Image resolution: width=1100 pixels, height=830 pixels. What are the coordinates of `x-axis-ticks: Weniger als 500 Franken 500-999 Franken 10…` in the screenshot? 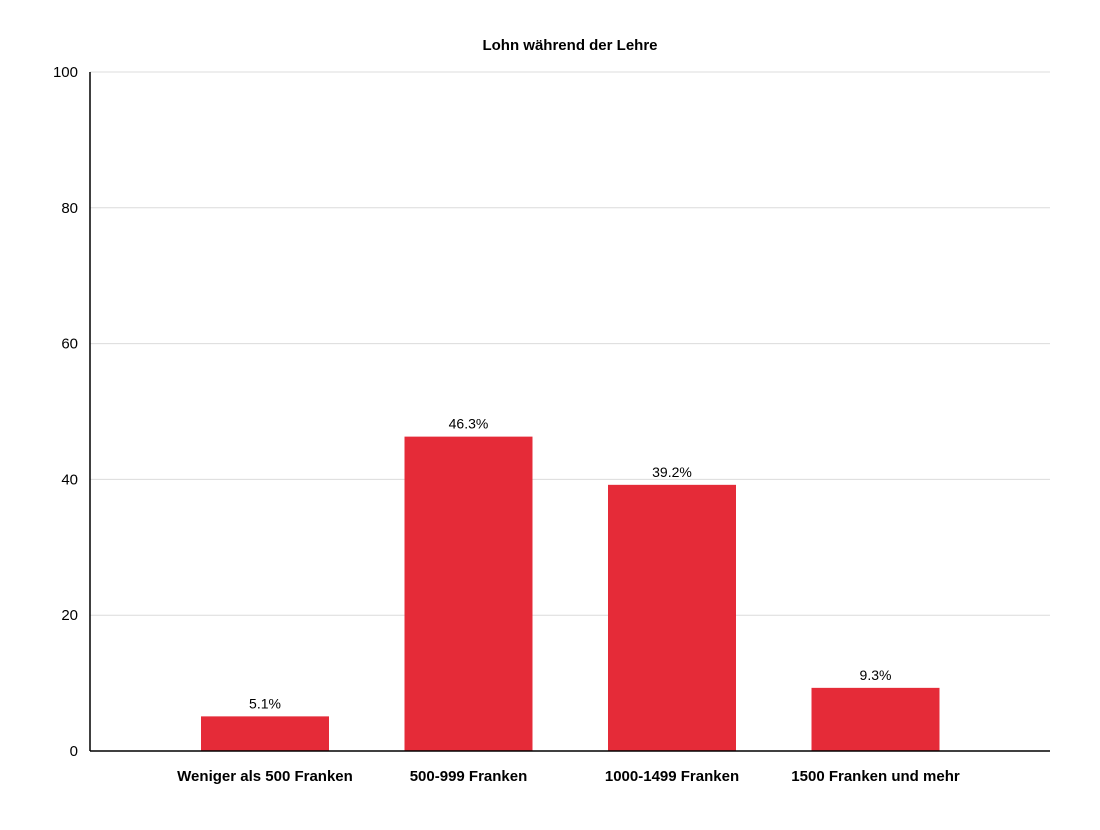 It's located at (568, 776).